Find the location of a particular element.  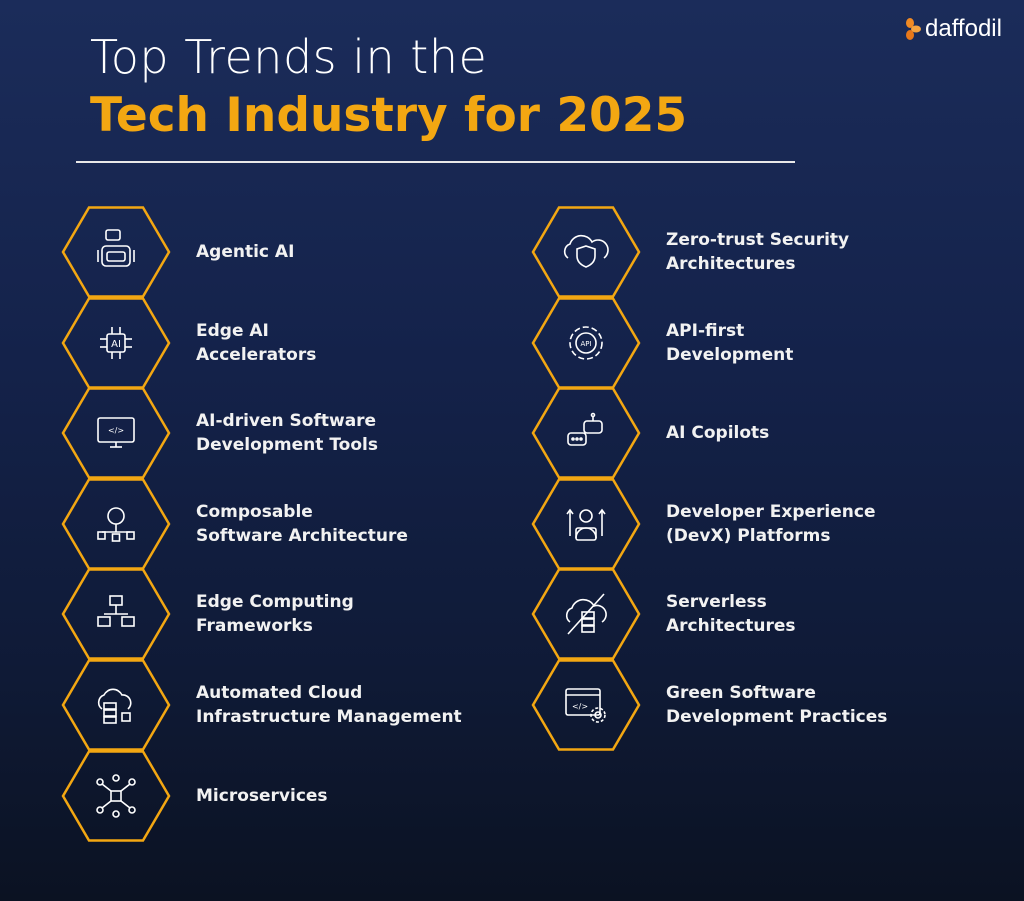

trend-label: API-first Development is located at coordinates (730, 342).